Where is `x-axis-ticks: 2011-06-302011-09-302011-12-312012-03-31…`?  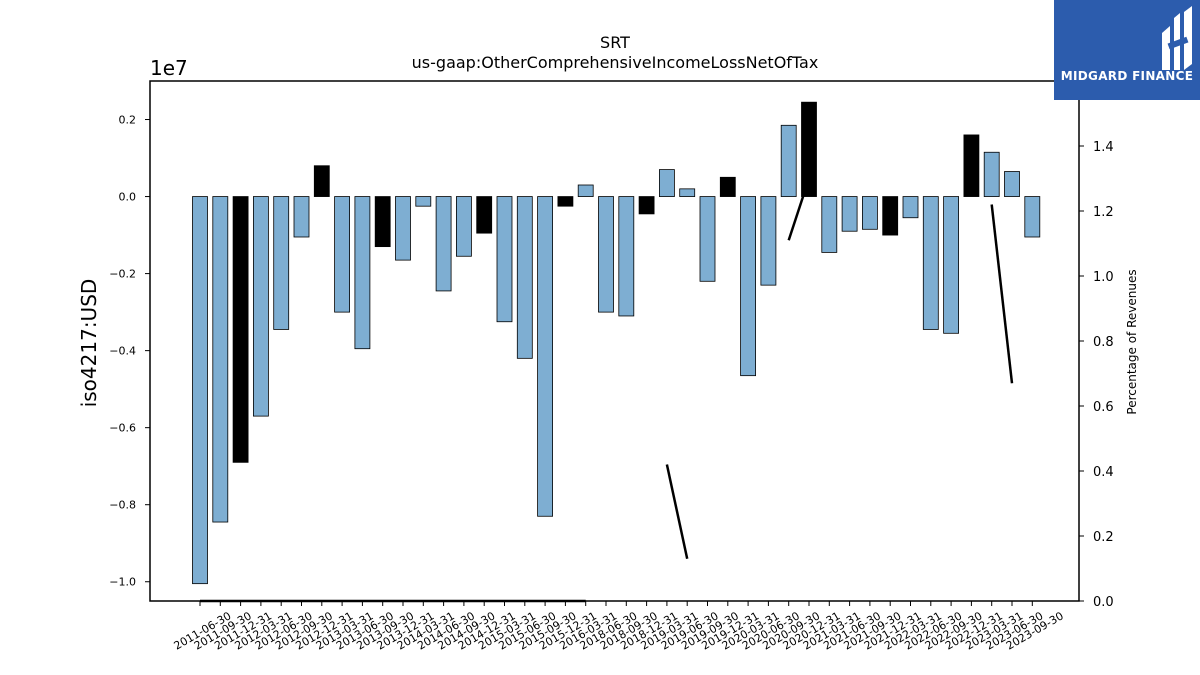
x-axis-ticks: 2011-06-302011-09-302011-12-312012-03-31… is located at coordinates (619, 627).